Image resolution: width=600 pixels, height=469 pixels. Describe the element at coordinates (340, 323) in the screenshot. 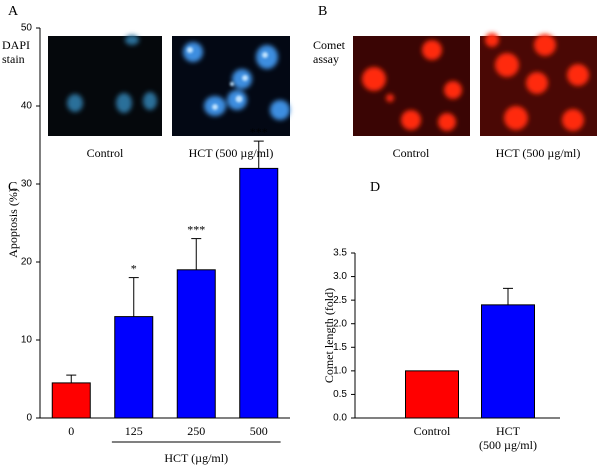

I see `y-tick-label: 2.0` at that location.